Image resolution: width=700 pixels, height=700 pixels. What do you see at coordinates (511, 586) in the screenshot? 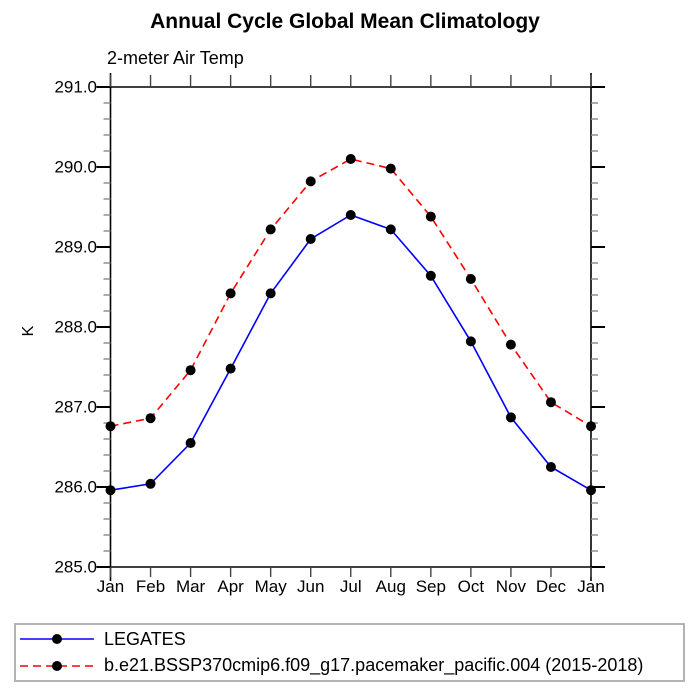
I see `tick-label: Nov` at bounding box center [511, 586].